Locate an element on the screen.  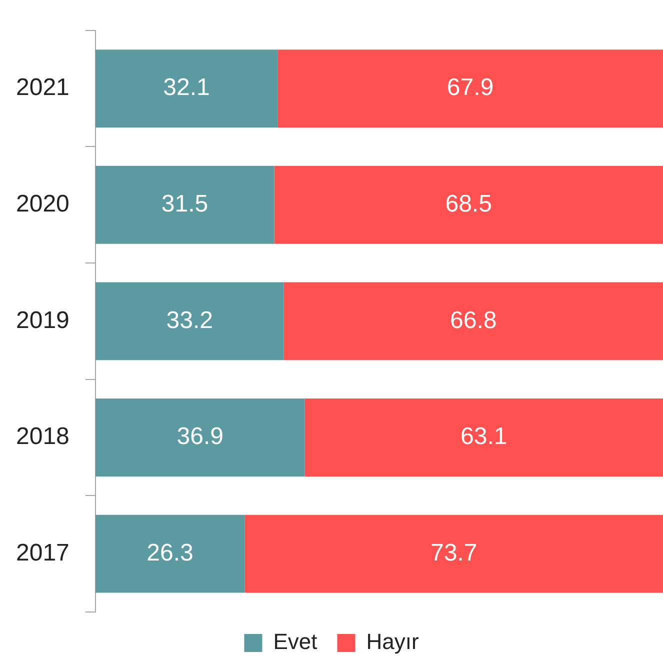
data-label: 66.8 is located at coordinates (473, 320).